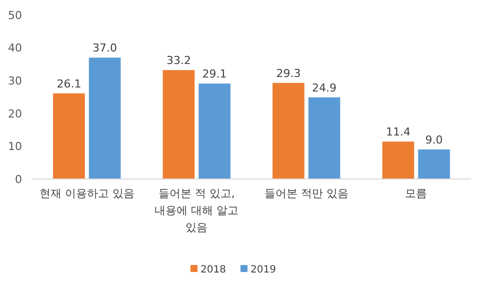  What do you see at coordinates (105, 48) in the screenshot?
I see `text: 37.0` at bounding box center [105, 48].